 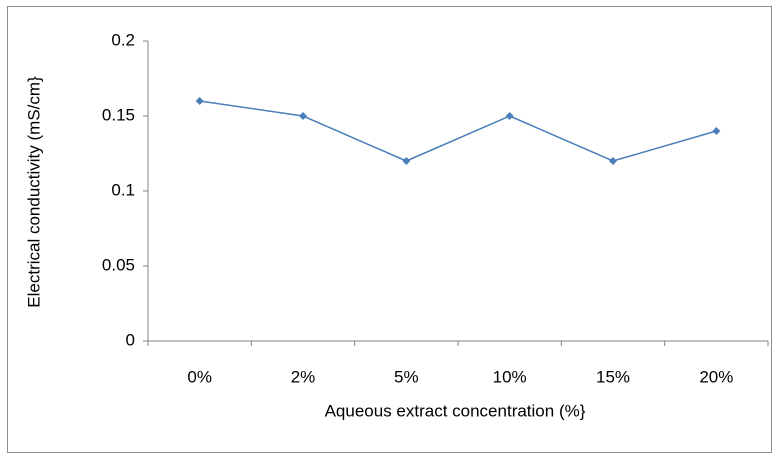 I want to click on x-tick-label: 5%, so click(x=406, y=376).